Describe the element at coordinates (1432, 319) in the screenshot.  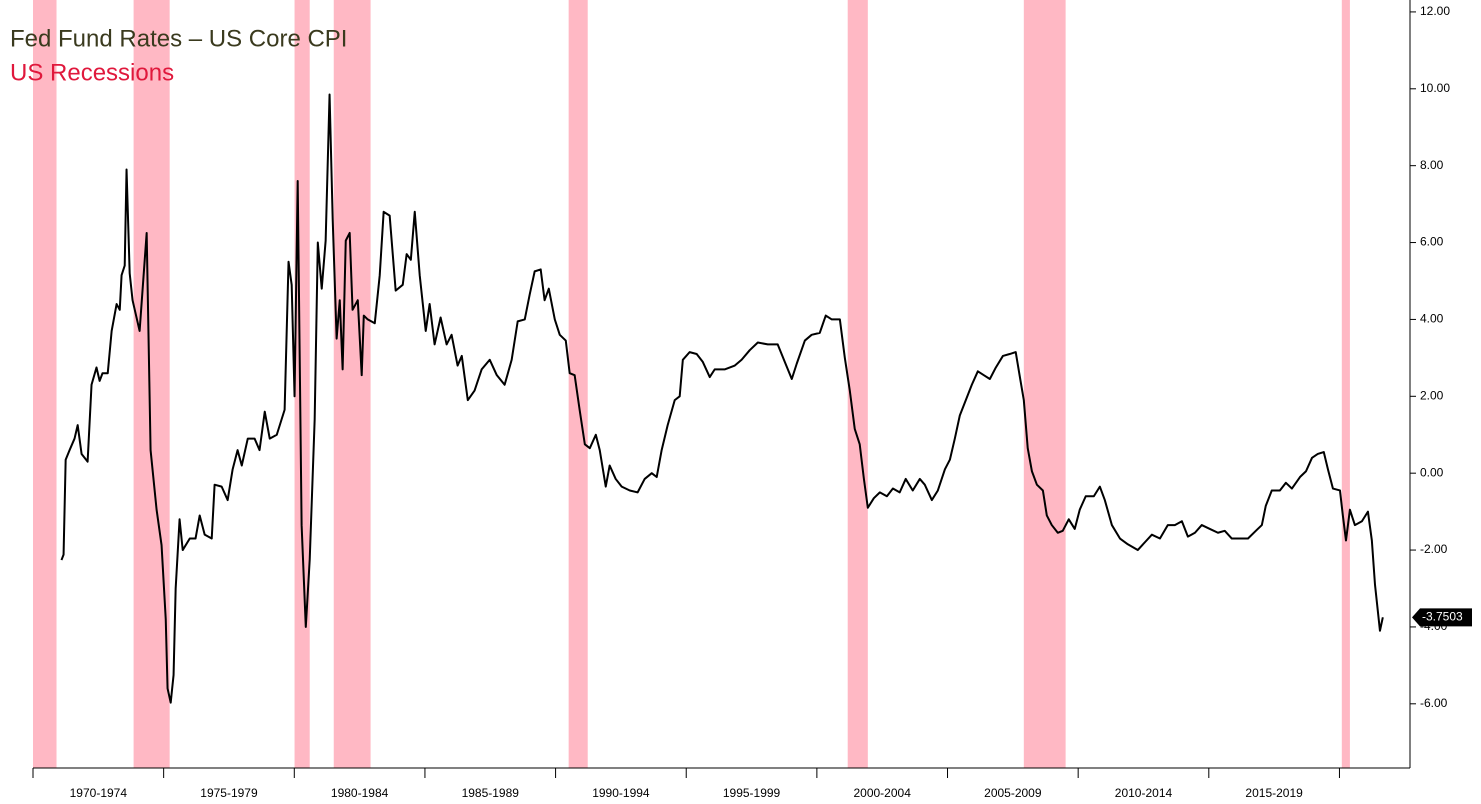
I see `y-tick-label: 4.00` at that location.